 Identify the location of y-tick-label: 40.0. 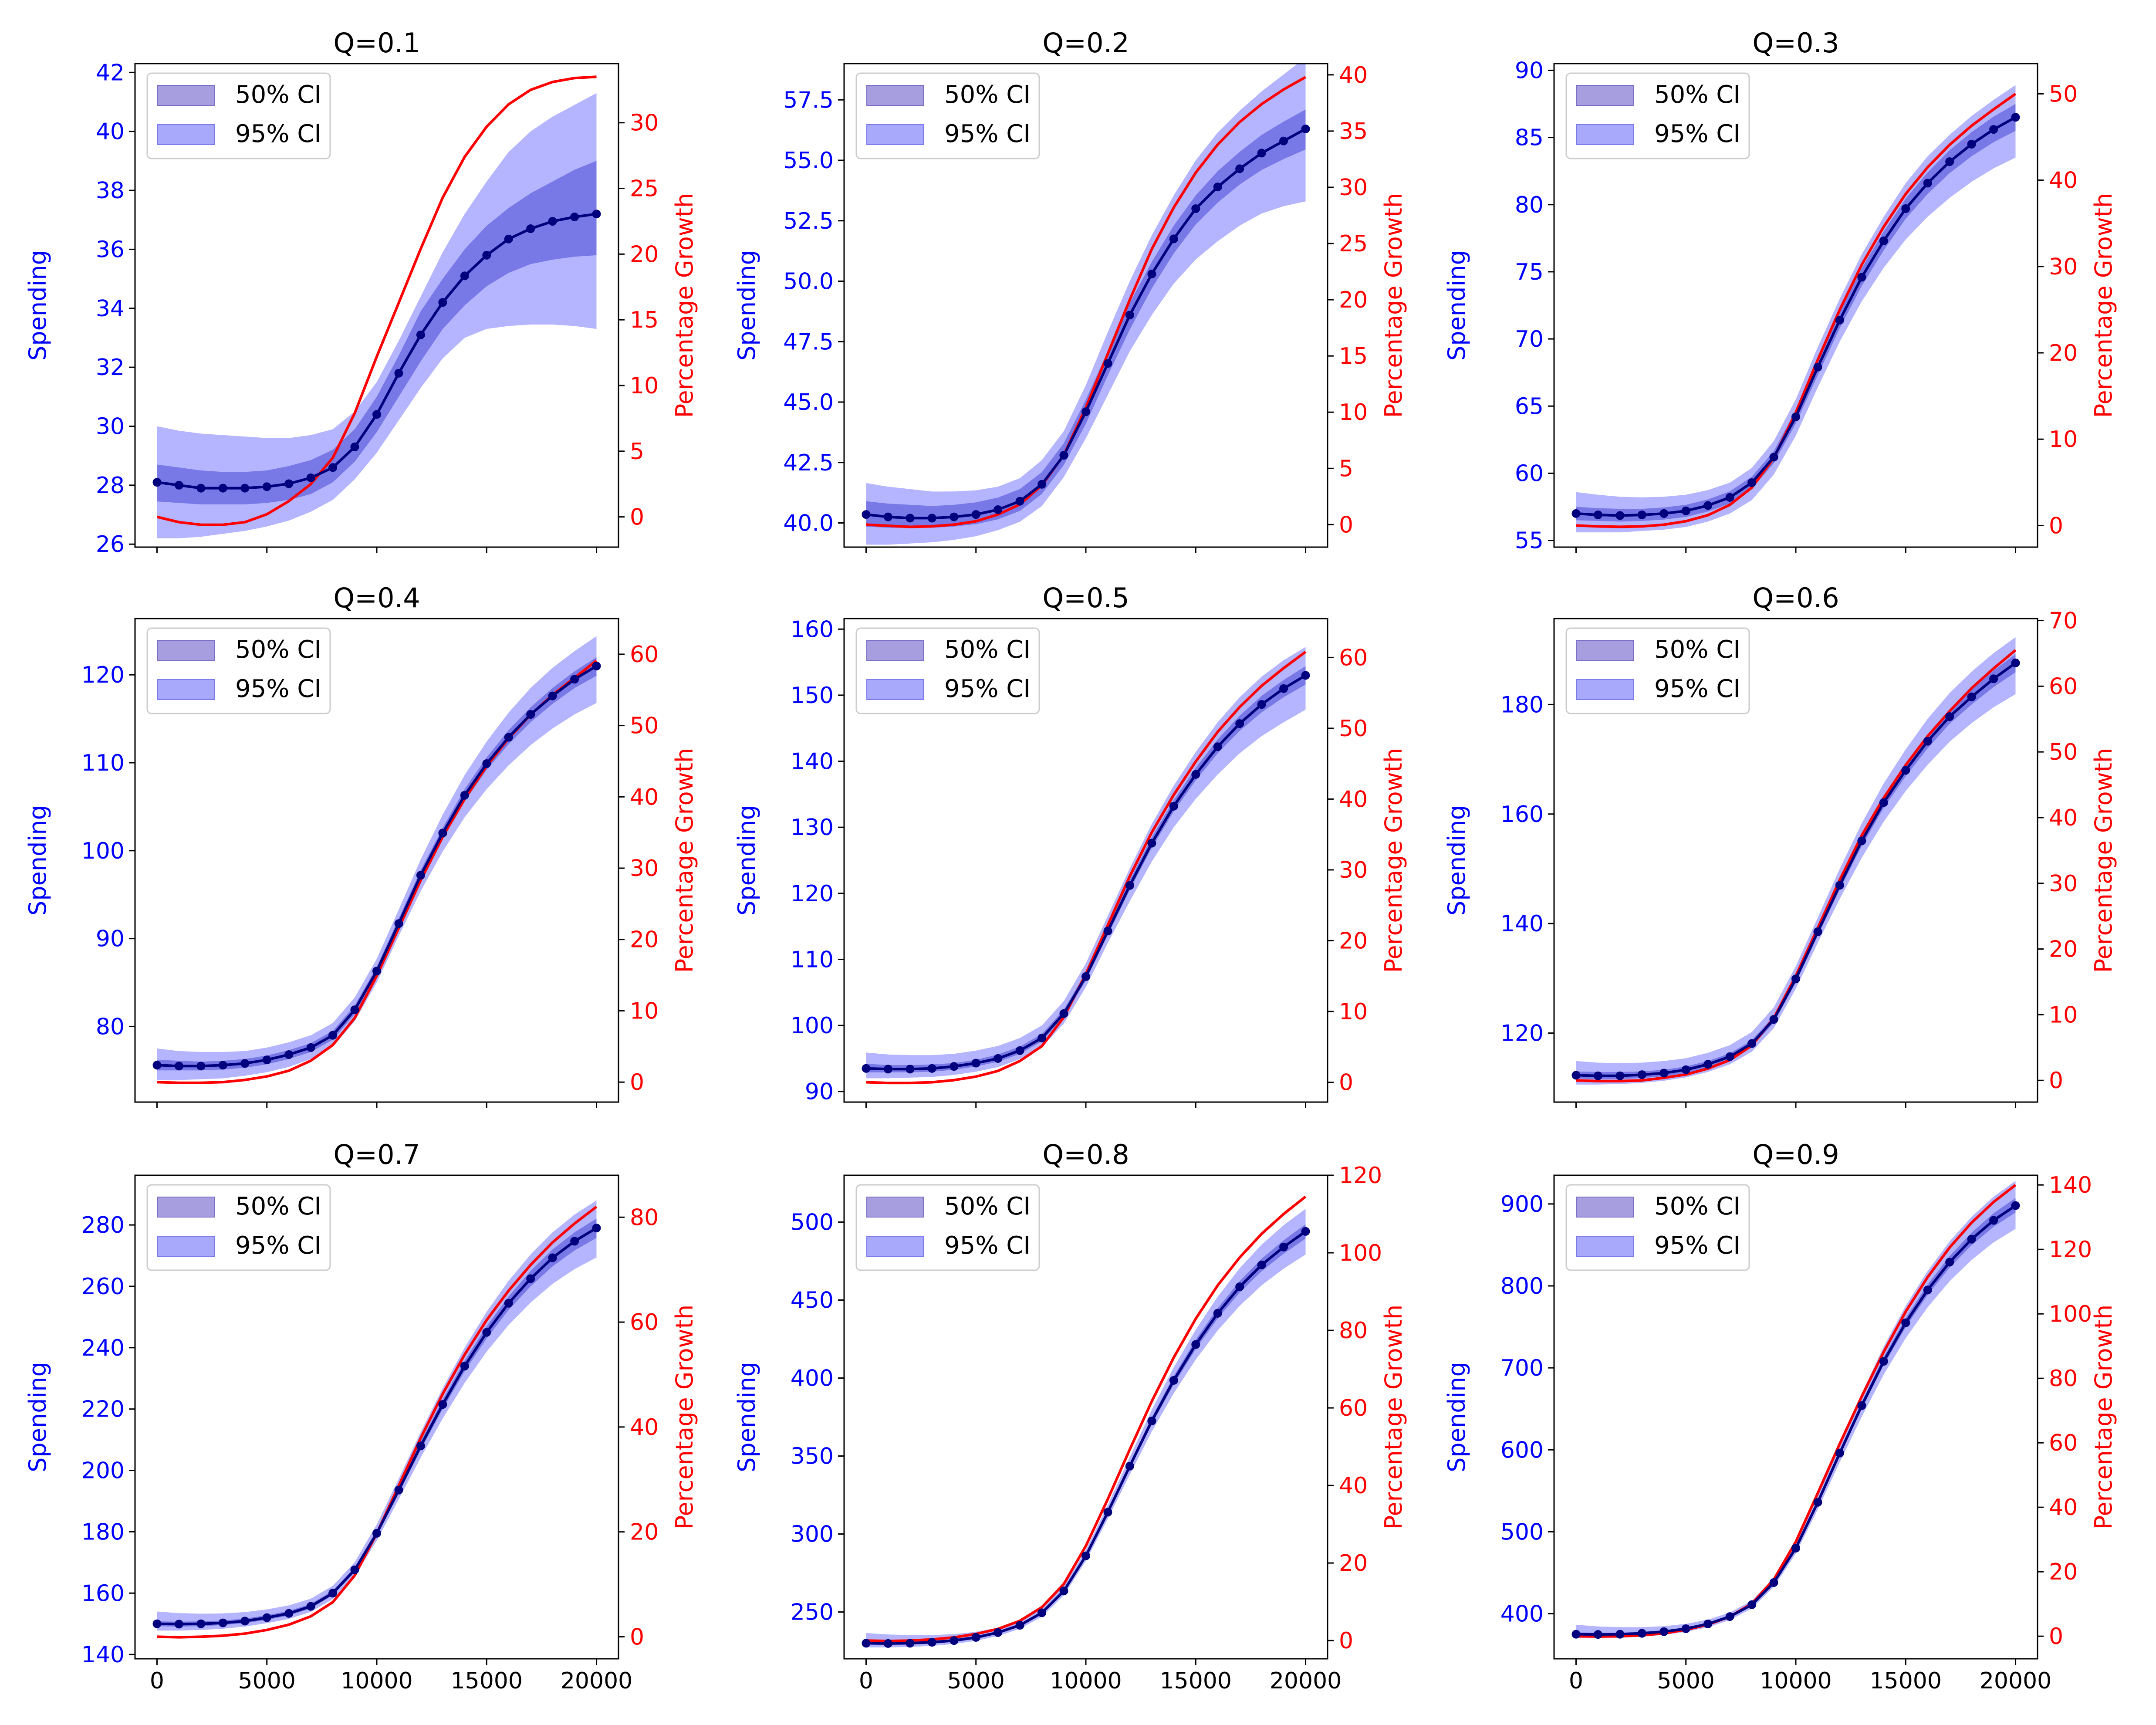
(808, 524).